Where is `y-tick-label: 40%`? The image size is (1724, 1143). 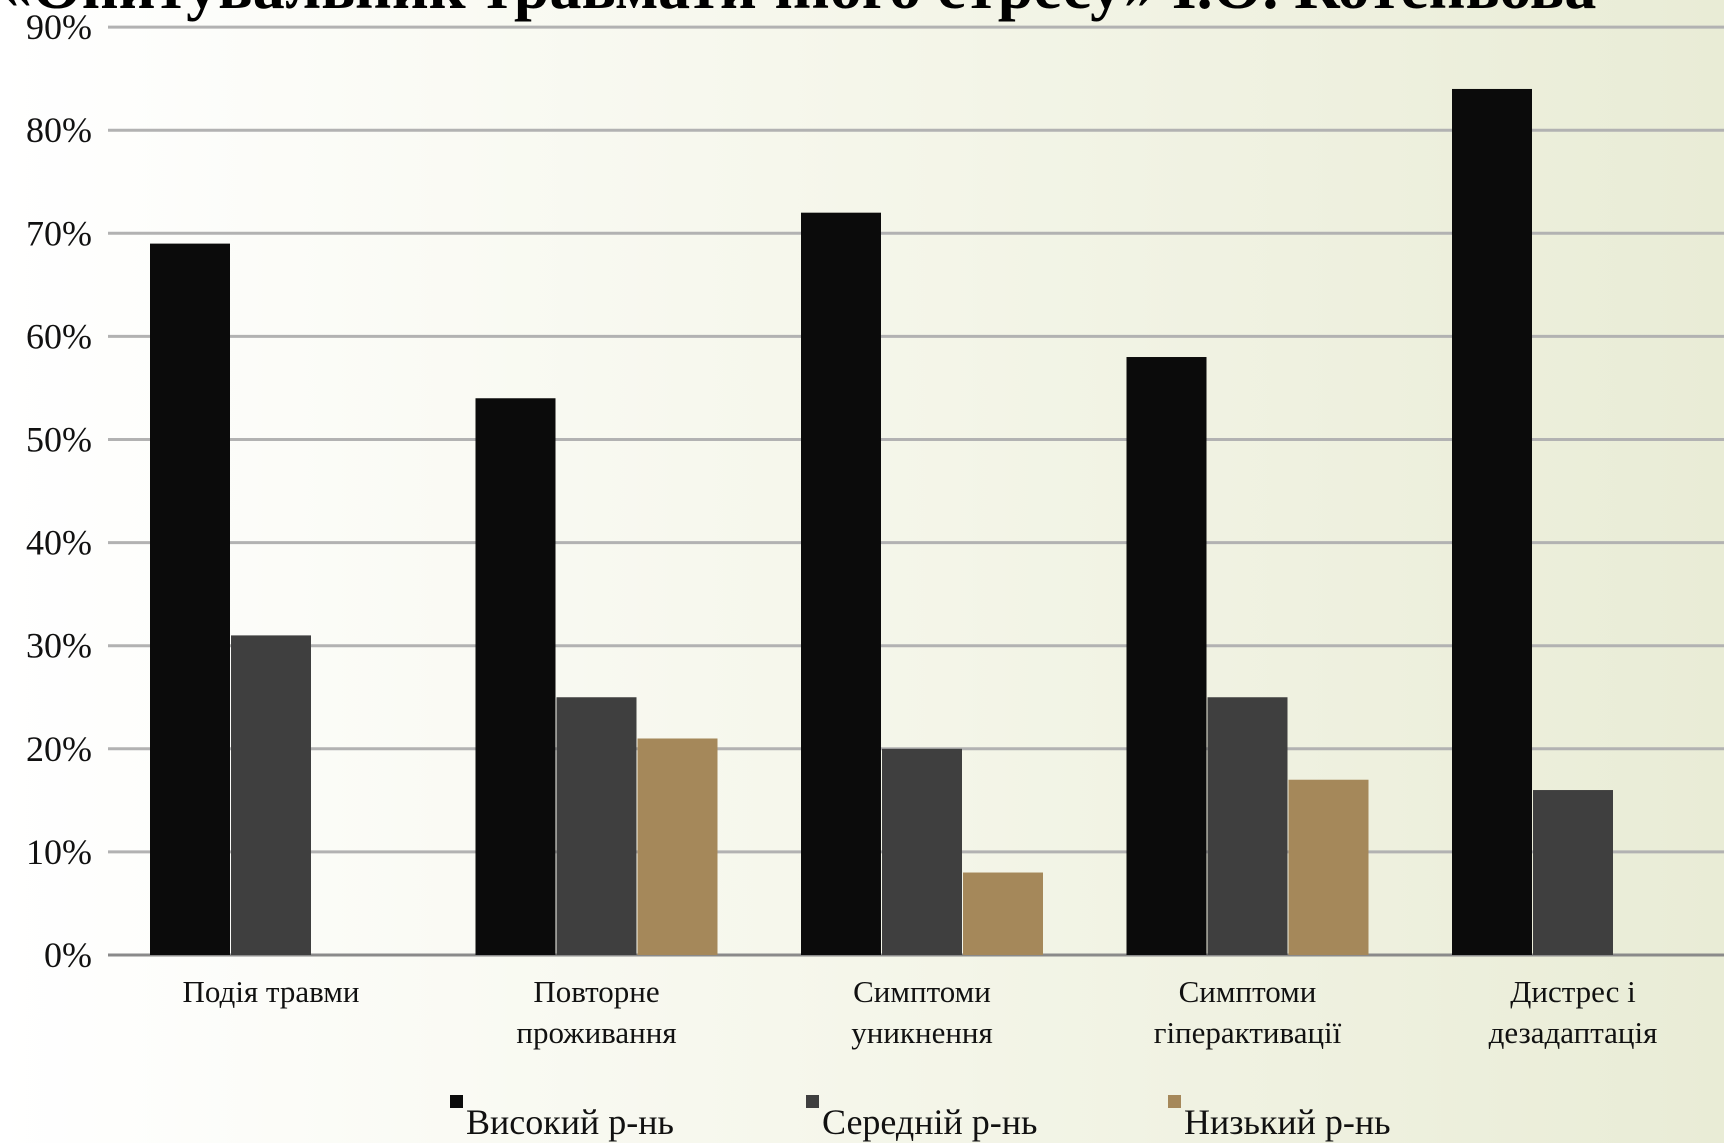
y-tick-label: 40% is located at coordinates (59, 543).